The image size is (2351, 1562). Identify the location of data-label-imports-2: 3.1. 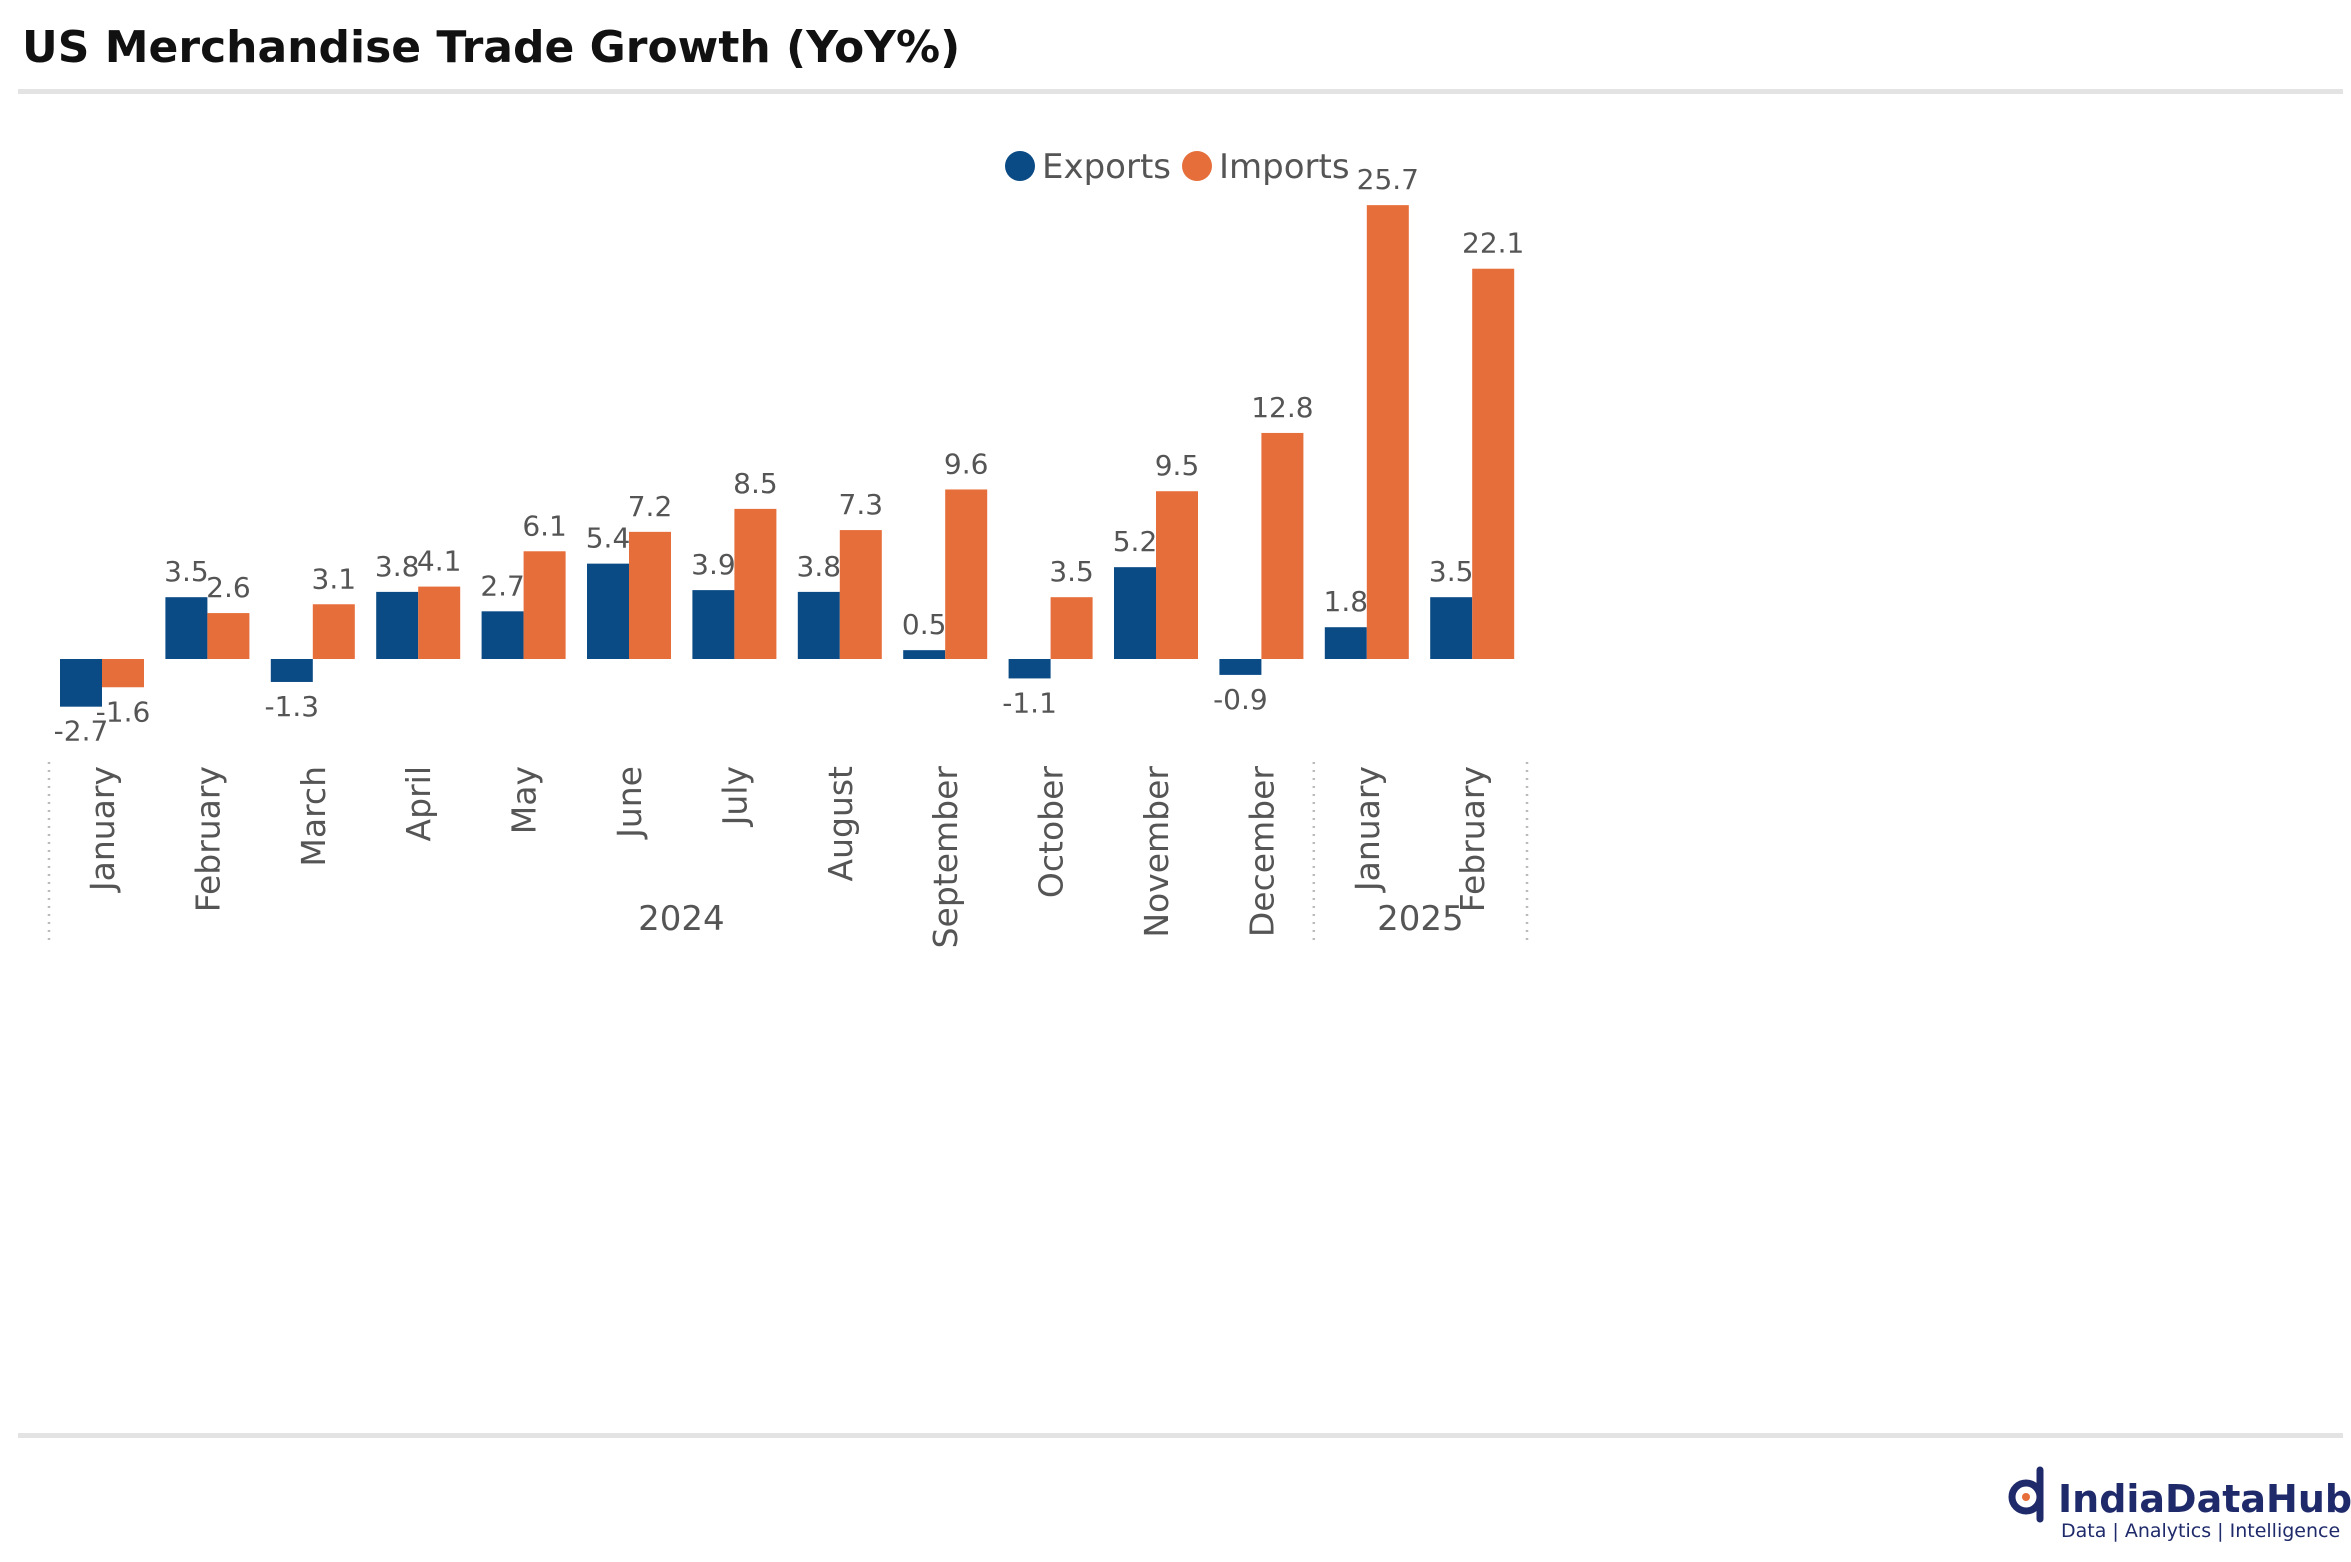
(334, 578).